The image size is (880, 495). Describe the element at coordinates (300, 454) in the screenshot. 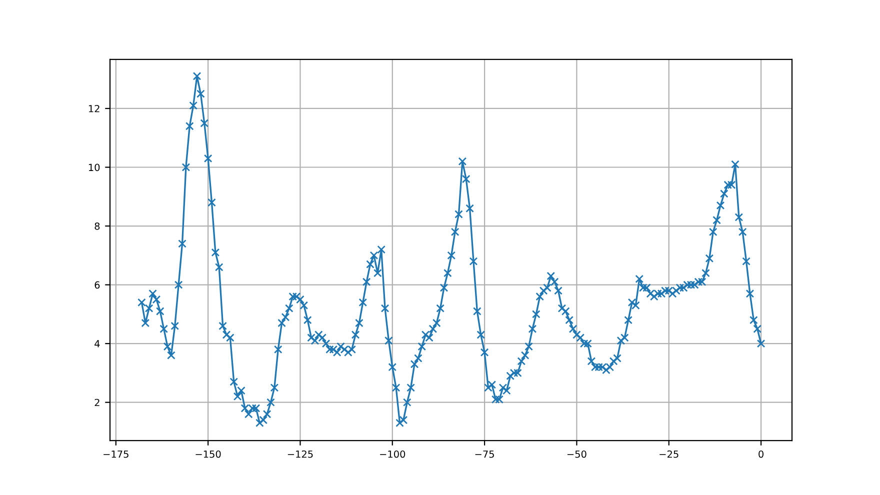

I see `x-tick-label: −125` at that location.